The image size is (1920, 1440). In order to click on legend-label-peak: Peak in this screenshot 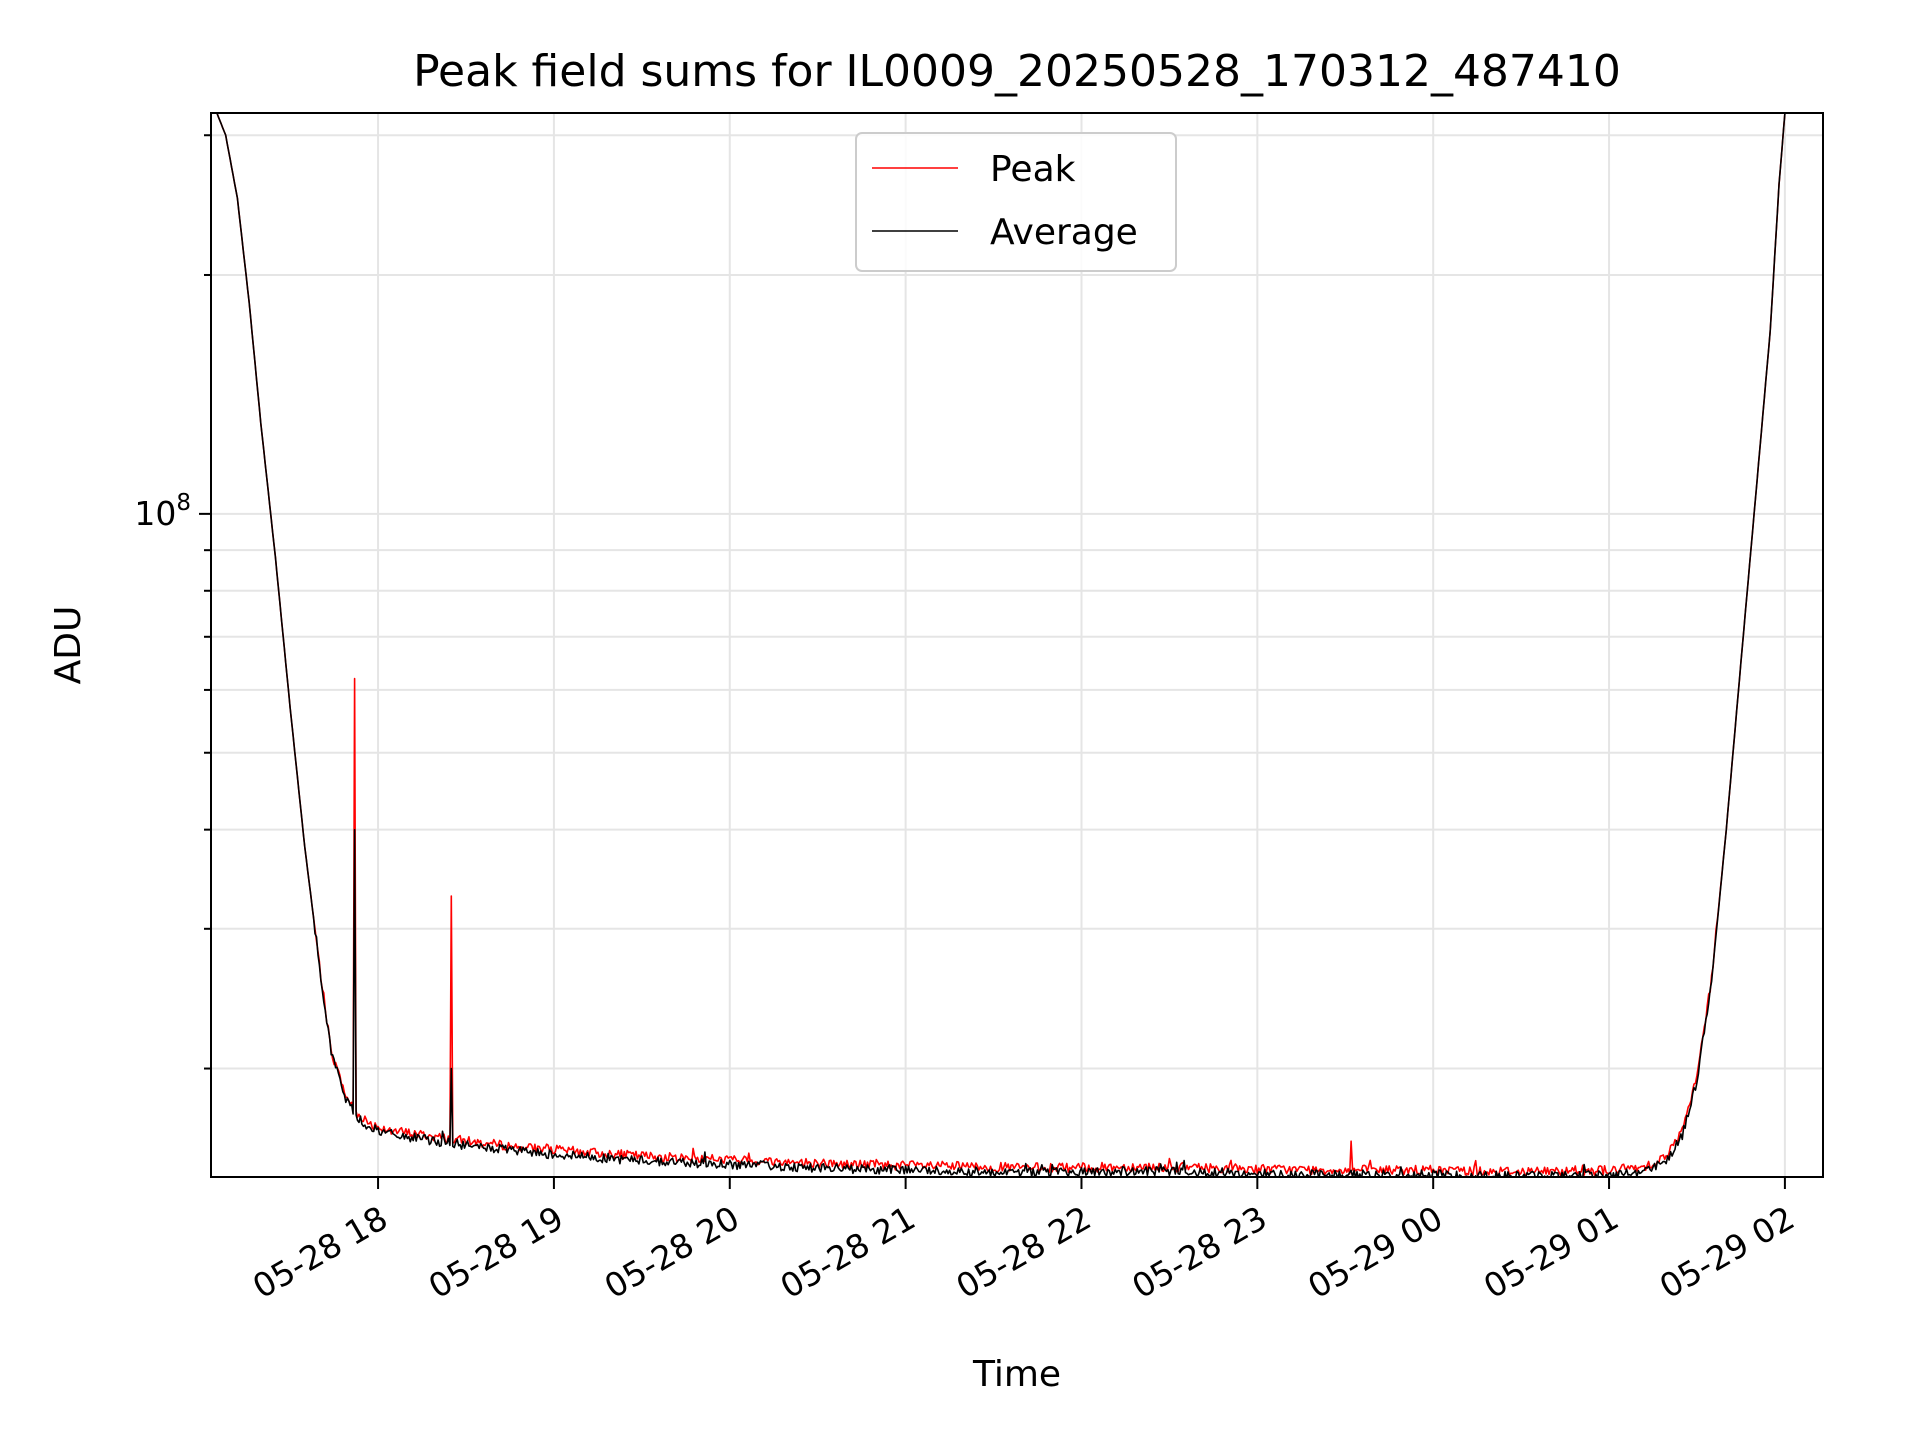, I will do `click(1033, 169)`.